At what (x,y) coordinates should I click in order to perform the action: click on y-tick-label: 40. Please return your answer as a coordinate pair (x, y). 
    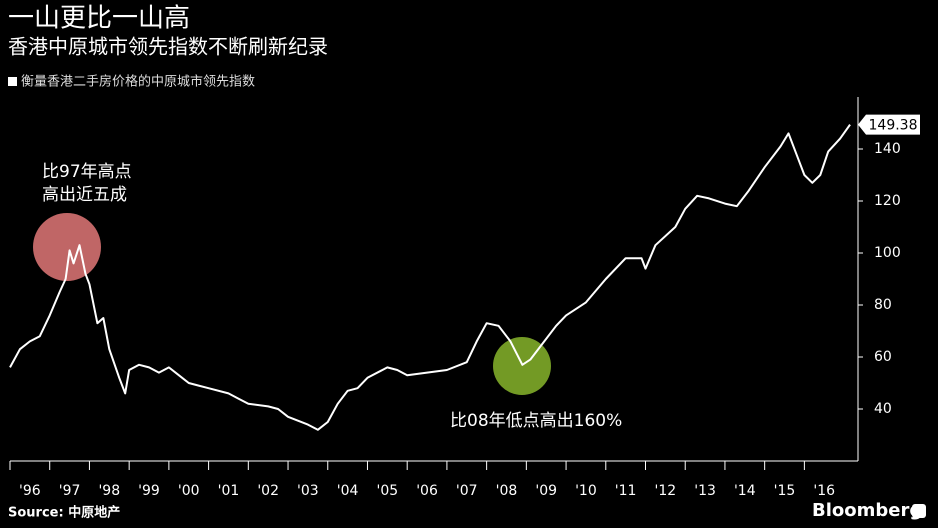
    Looking at the image, I should click on (883, 409).